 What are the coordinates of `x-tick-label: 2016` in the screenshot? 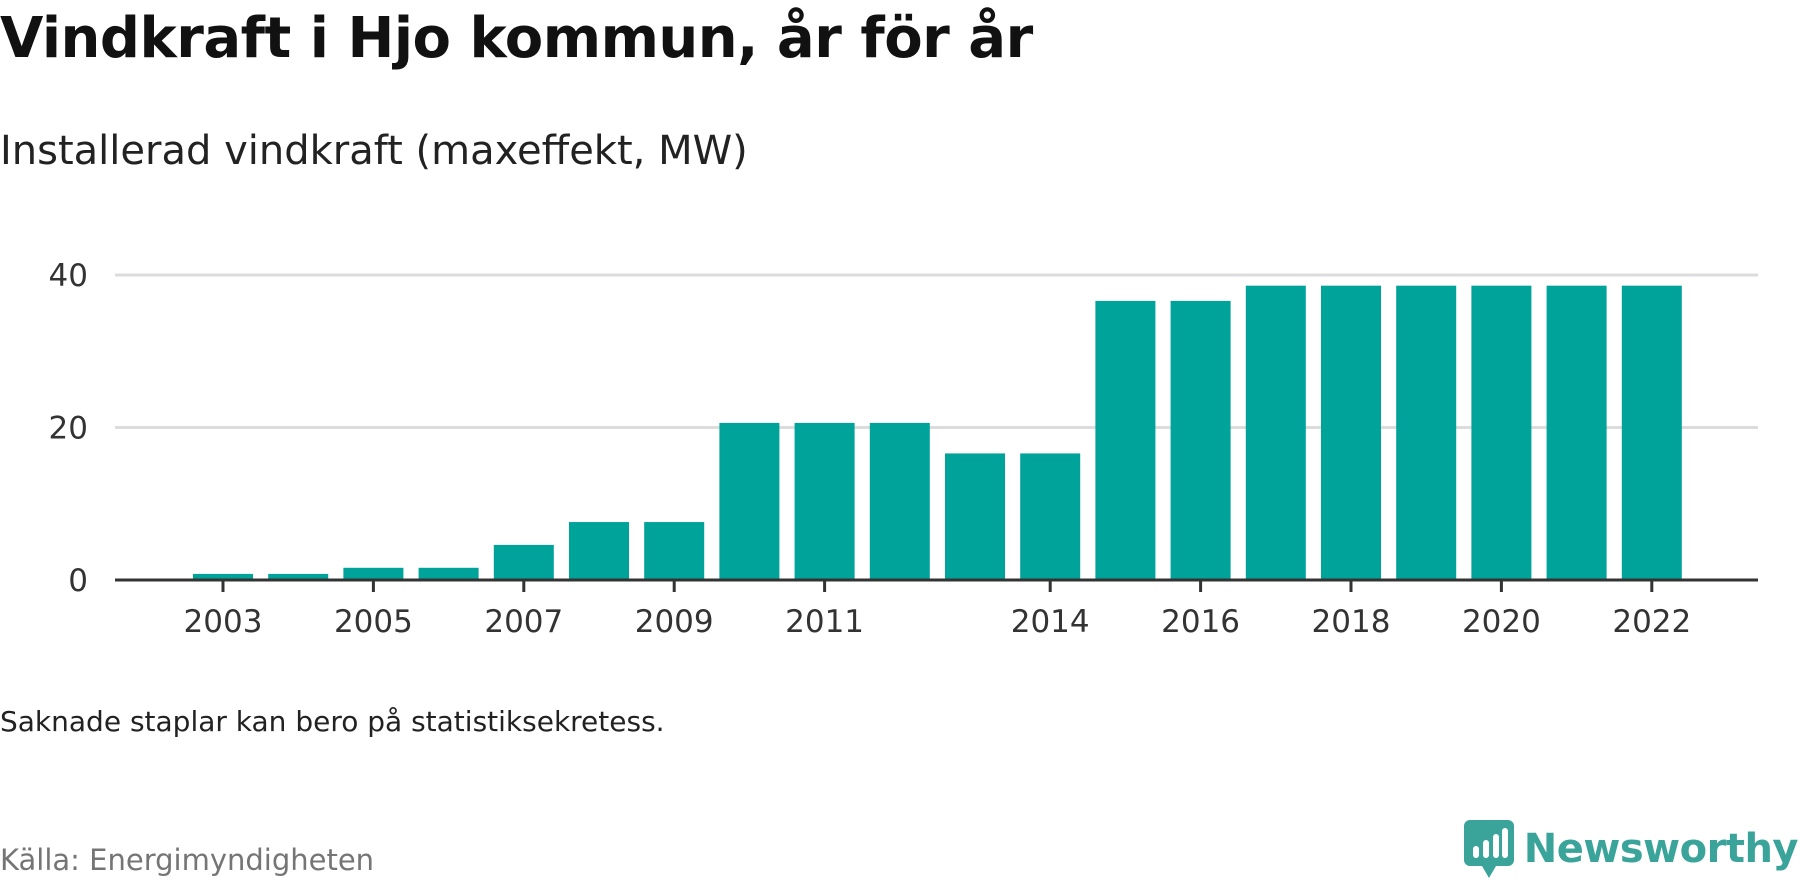 It's located at (1200, 622).